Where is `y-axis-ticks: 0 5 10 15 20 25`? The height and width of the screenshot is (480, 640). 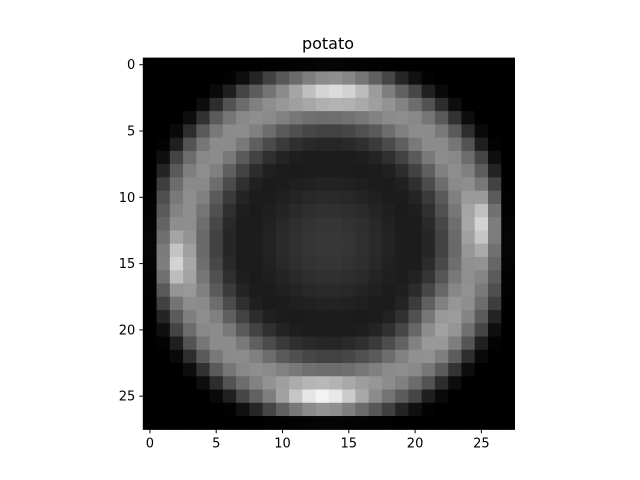 y-axis-ticks: 0 5 10 15 20 25 is located at coordinates (131, 231).